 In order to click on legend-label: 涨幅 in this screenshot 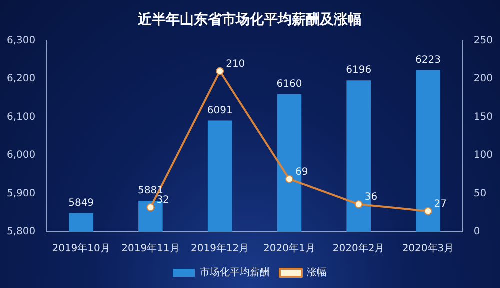, I will do `click(317, 272)`.